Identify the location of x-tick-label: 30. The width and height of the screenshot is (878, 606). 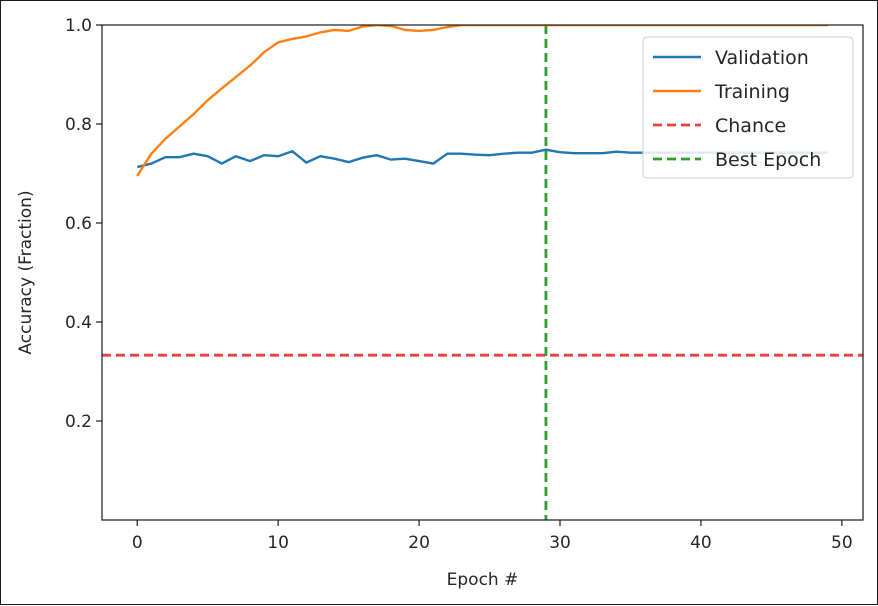
(560, 543).